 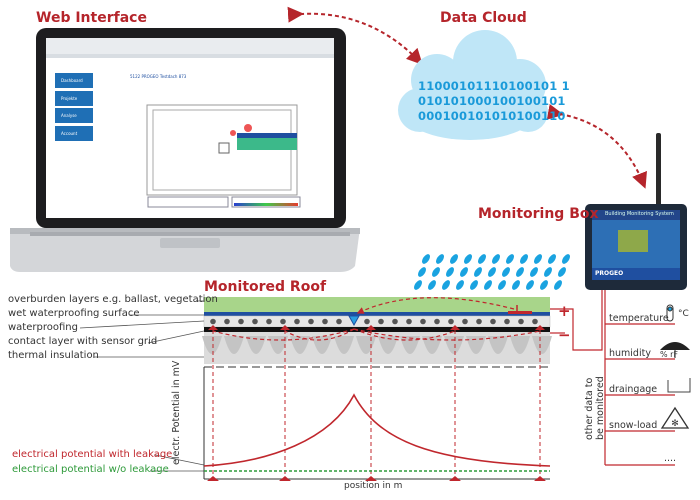 I want to click on box-screen-title: Building Monitoring System, so click(x=639, y=214).